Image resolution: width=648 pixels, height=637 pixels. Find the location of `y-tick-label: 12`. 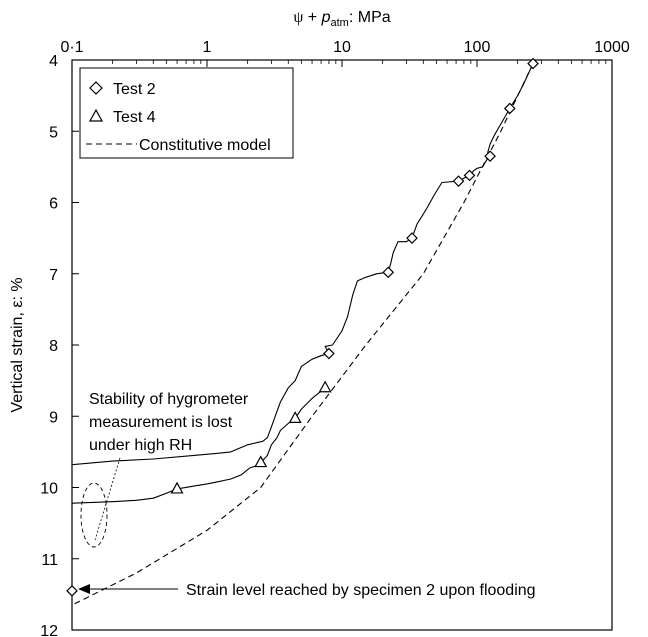

y-tick-label: 12 is located at coordinates (49, 630).